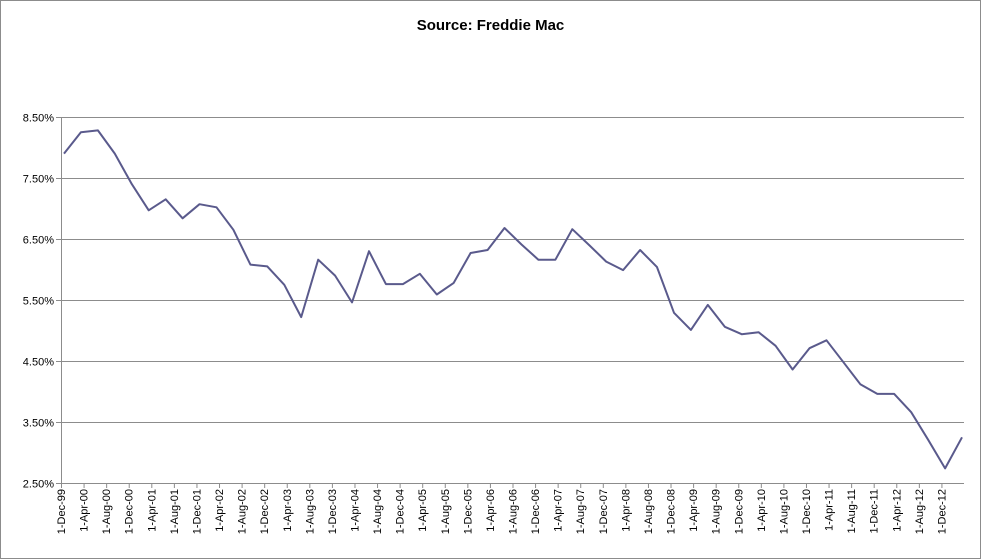  Describe the element at coordinates (378, 511) in the screenshot. I see `x-tick-label: 1-Aug-04` at that location.